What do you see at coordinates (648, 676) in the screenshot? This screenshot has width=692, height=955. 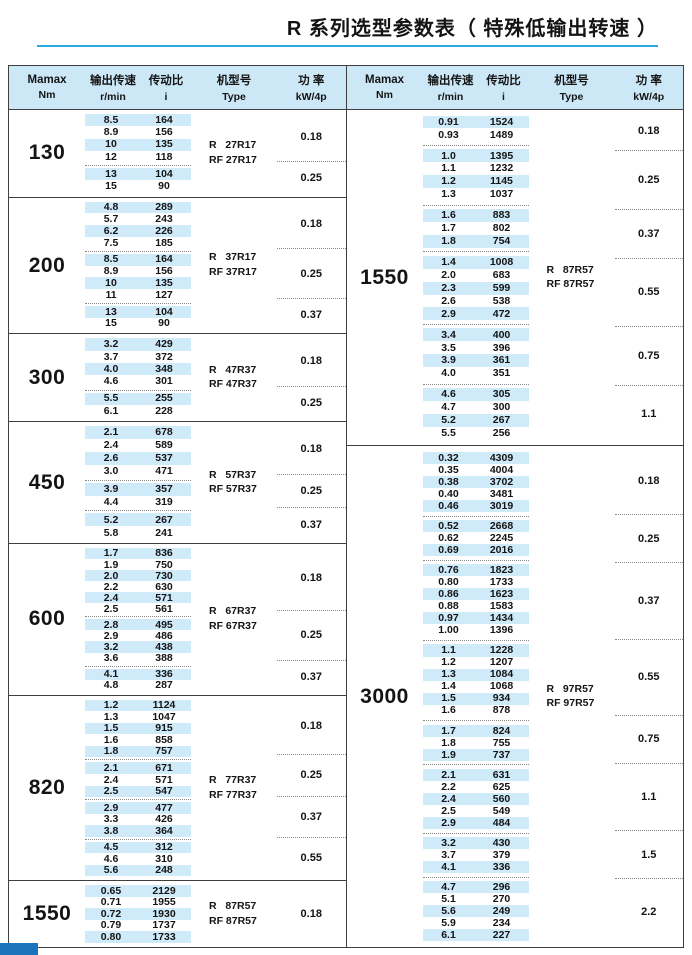 I see `power-group: 0.55` at bounding box center [648, 676].